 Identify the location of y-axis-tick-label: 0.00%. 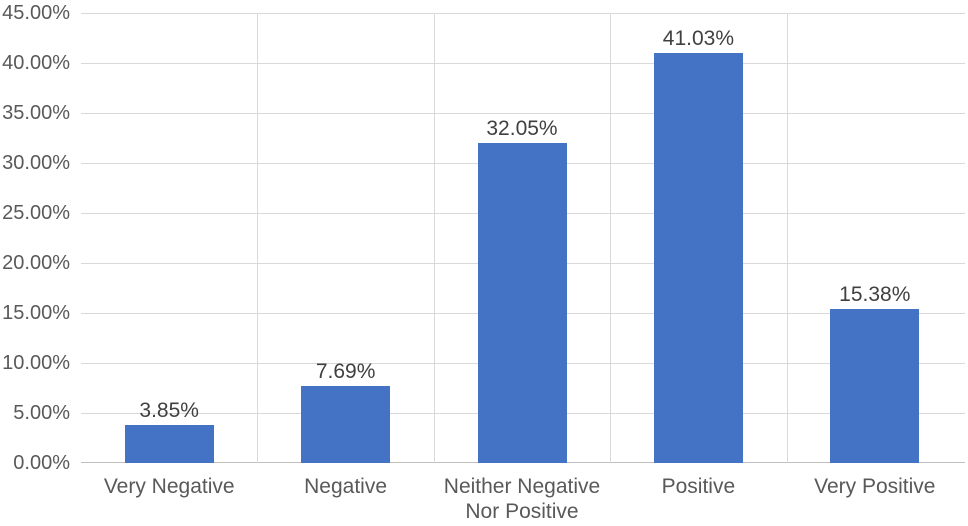
(41, 463).